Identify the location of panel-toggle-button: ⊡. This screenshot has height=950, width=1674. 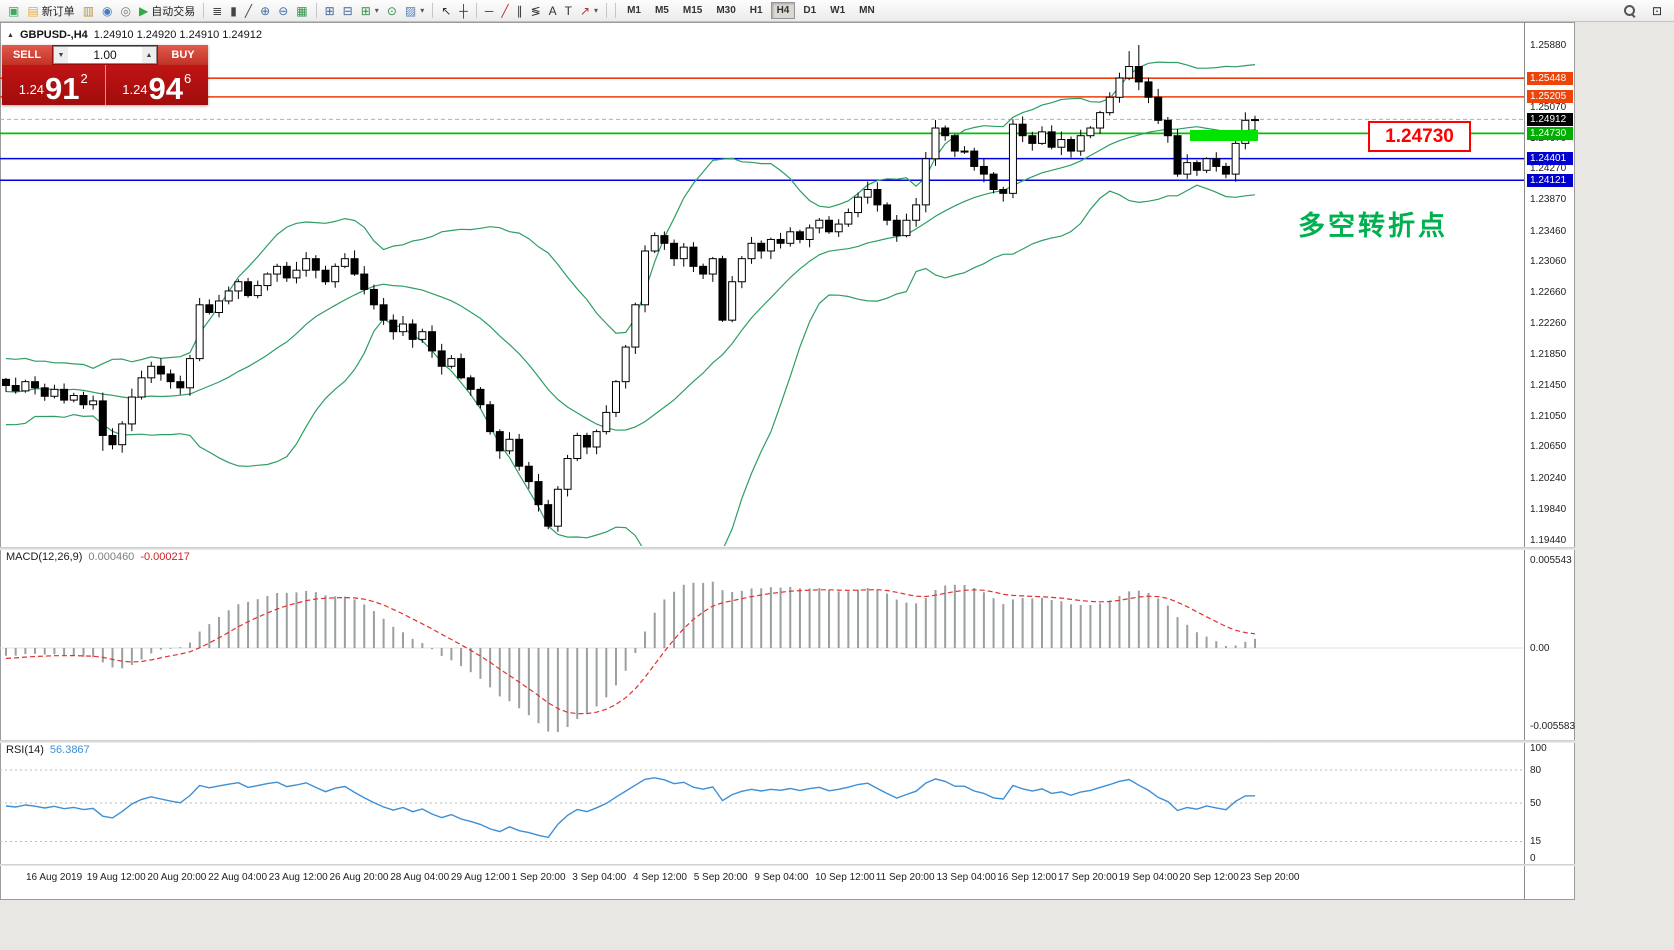
(1657, 11).